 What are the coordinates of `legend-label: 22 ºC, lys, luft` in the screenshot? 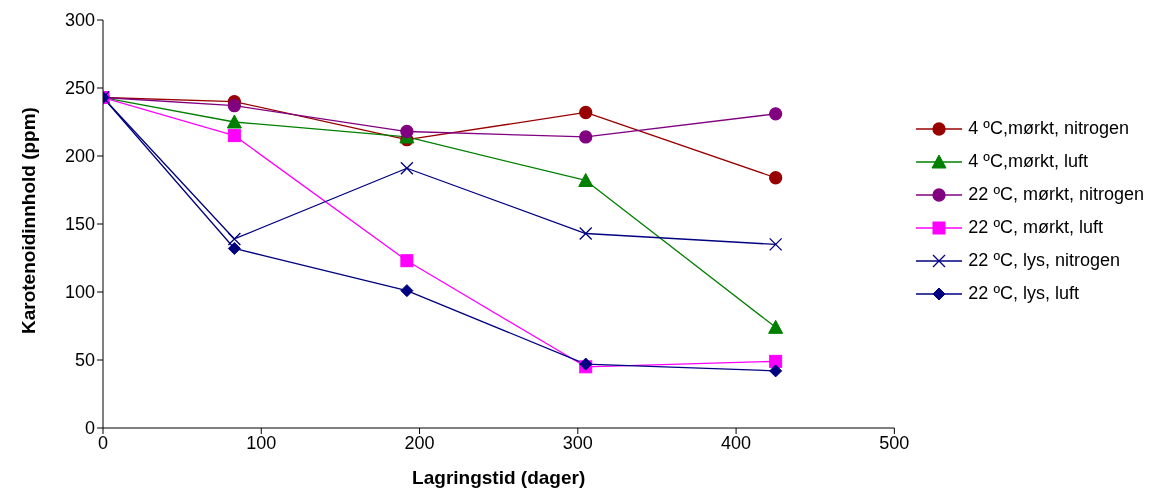 It's located at (1023, 293).